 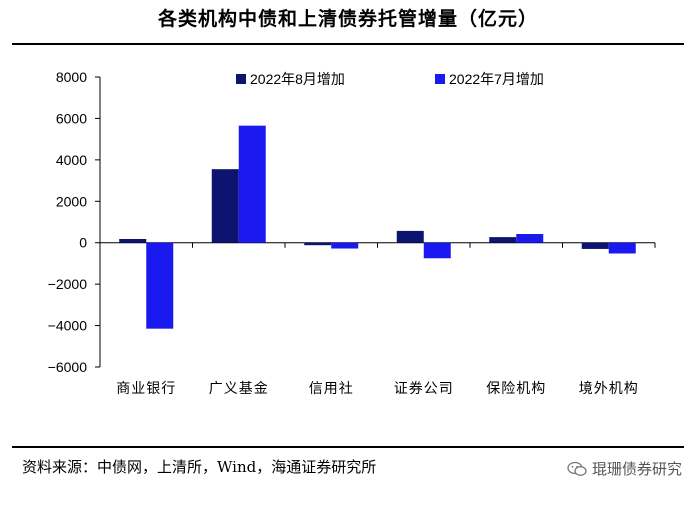 What do you see at coordinates (71, 160) in the screenshot?
I see `y-tick-label: 4000` at bounding box center [71, 160].